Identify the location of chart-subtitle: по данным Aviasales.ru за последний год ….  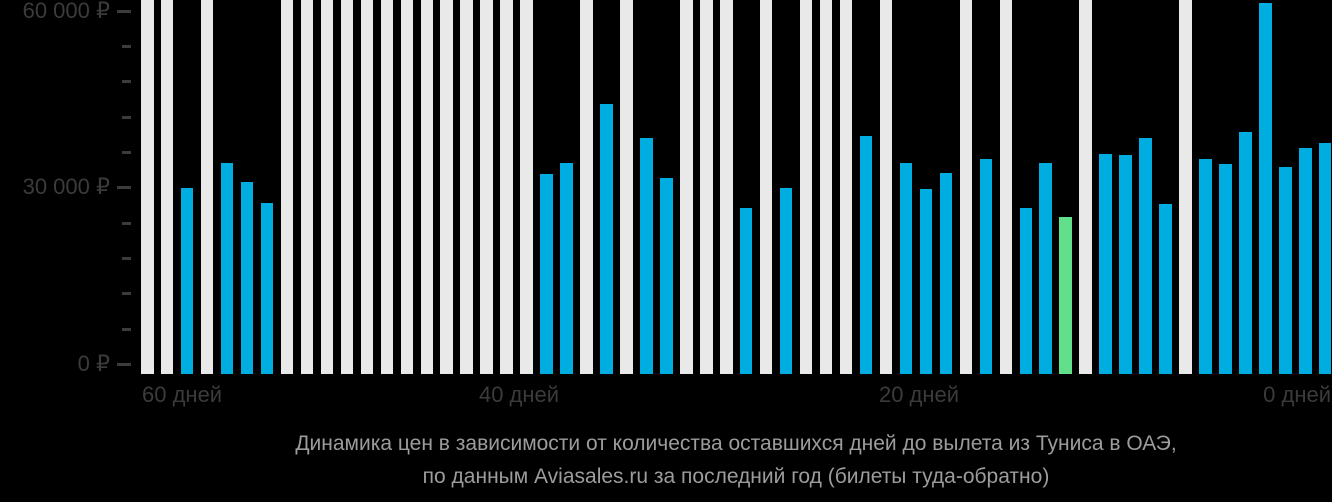
(736, 476).